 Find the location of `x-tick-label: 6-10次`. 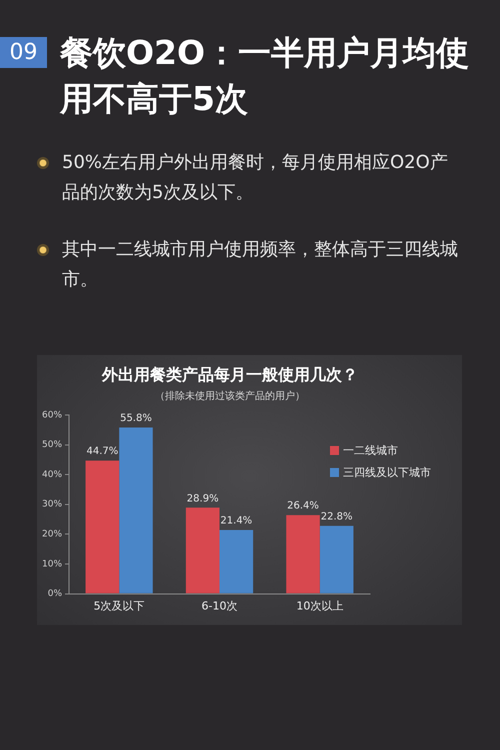

x-tick-label: 6-10次 is located at coordinates (220, 605).